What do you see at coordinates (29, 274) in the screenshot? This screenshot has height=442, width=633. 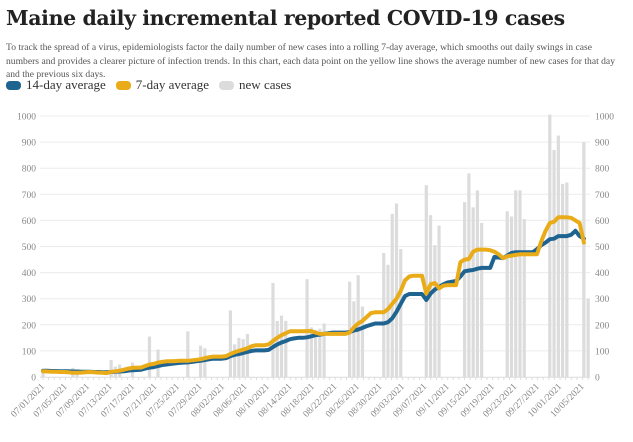 I see `y-tick-label-left: 400` at bounding box center [29, 274].